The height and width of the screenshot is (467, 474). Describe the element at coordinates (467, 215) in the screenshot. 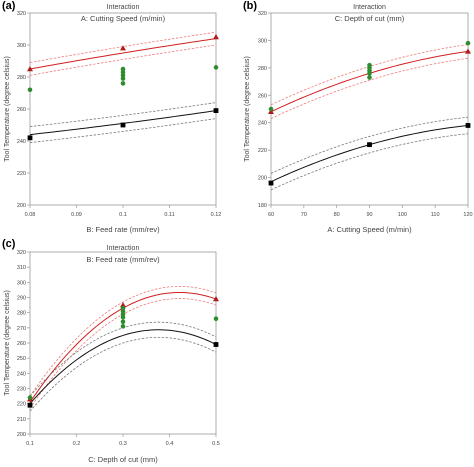

I see `x-tick-label: 120` at that location.